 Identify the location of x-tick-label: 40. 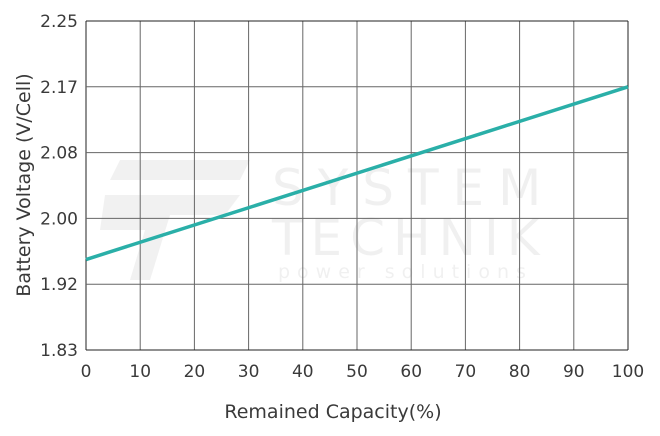
(303, 372).